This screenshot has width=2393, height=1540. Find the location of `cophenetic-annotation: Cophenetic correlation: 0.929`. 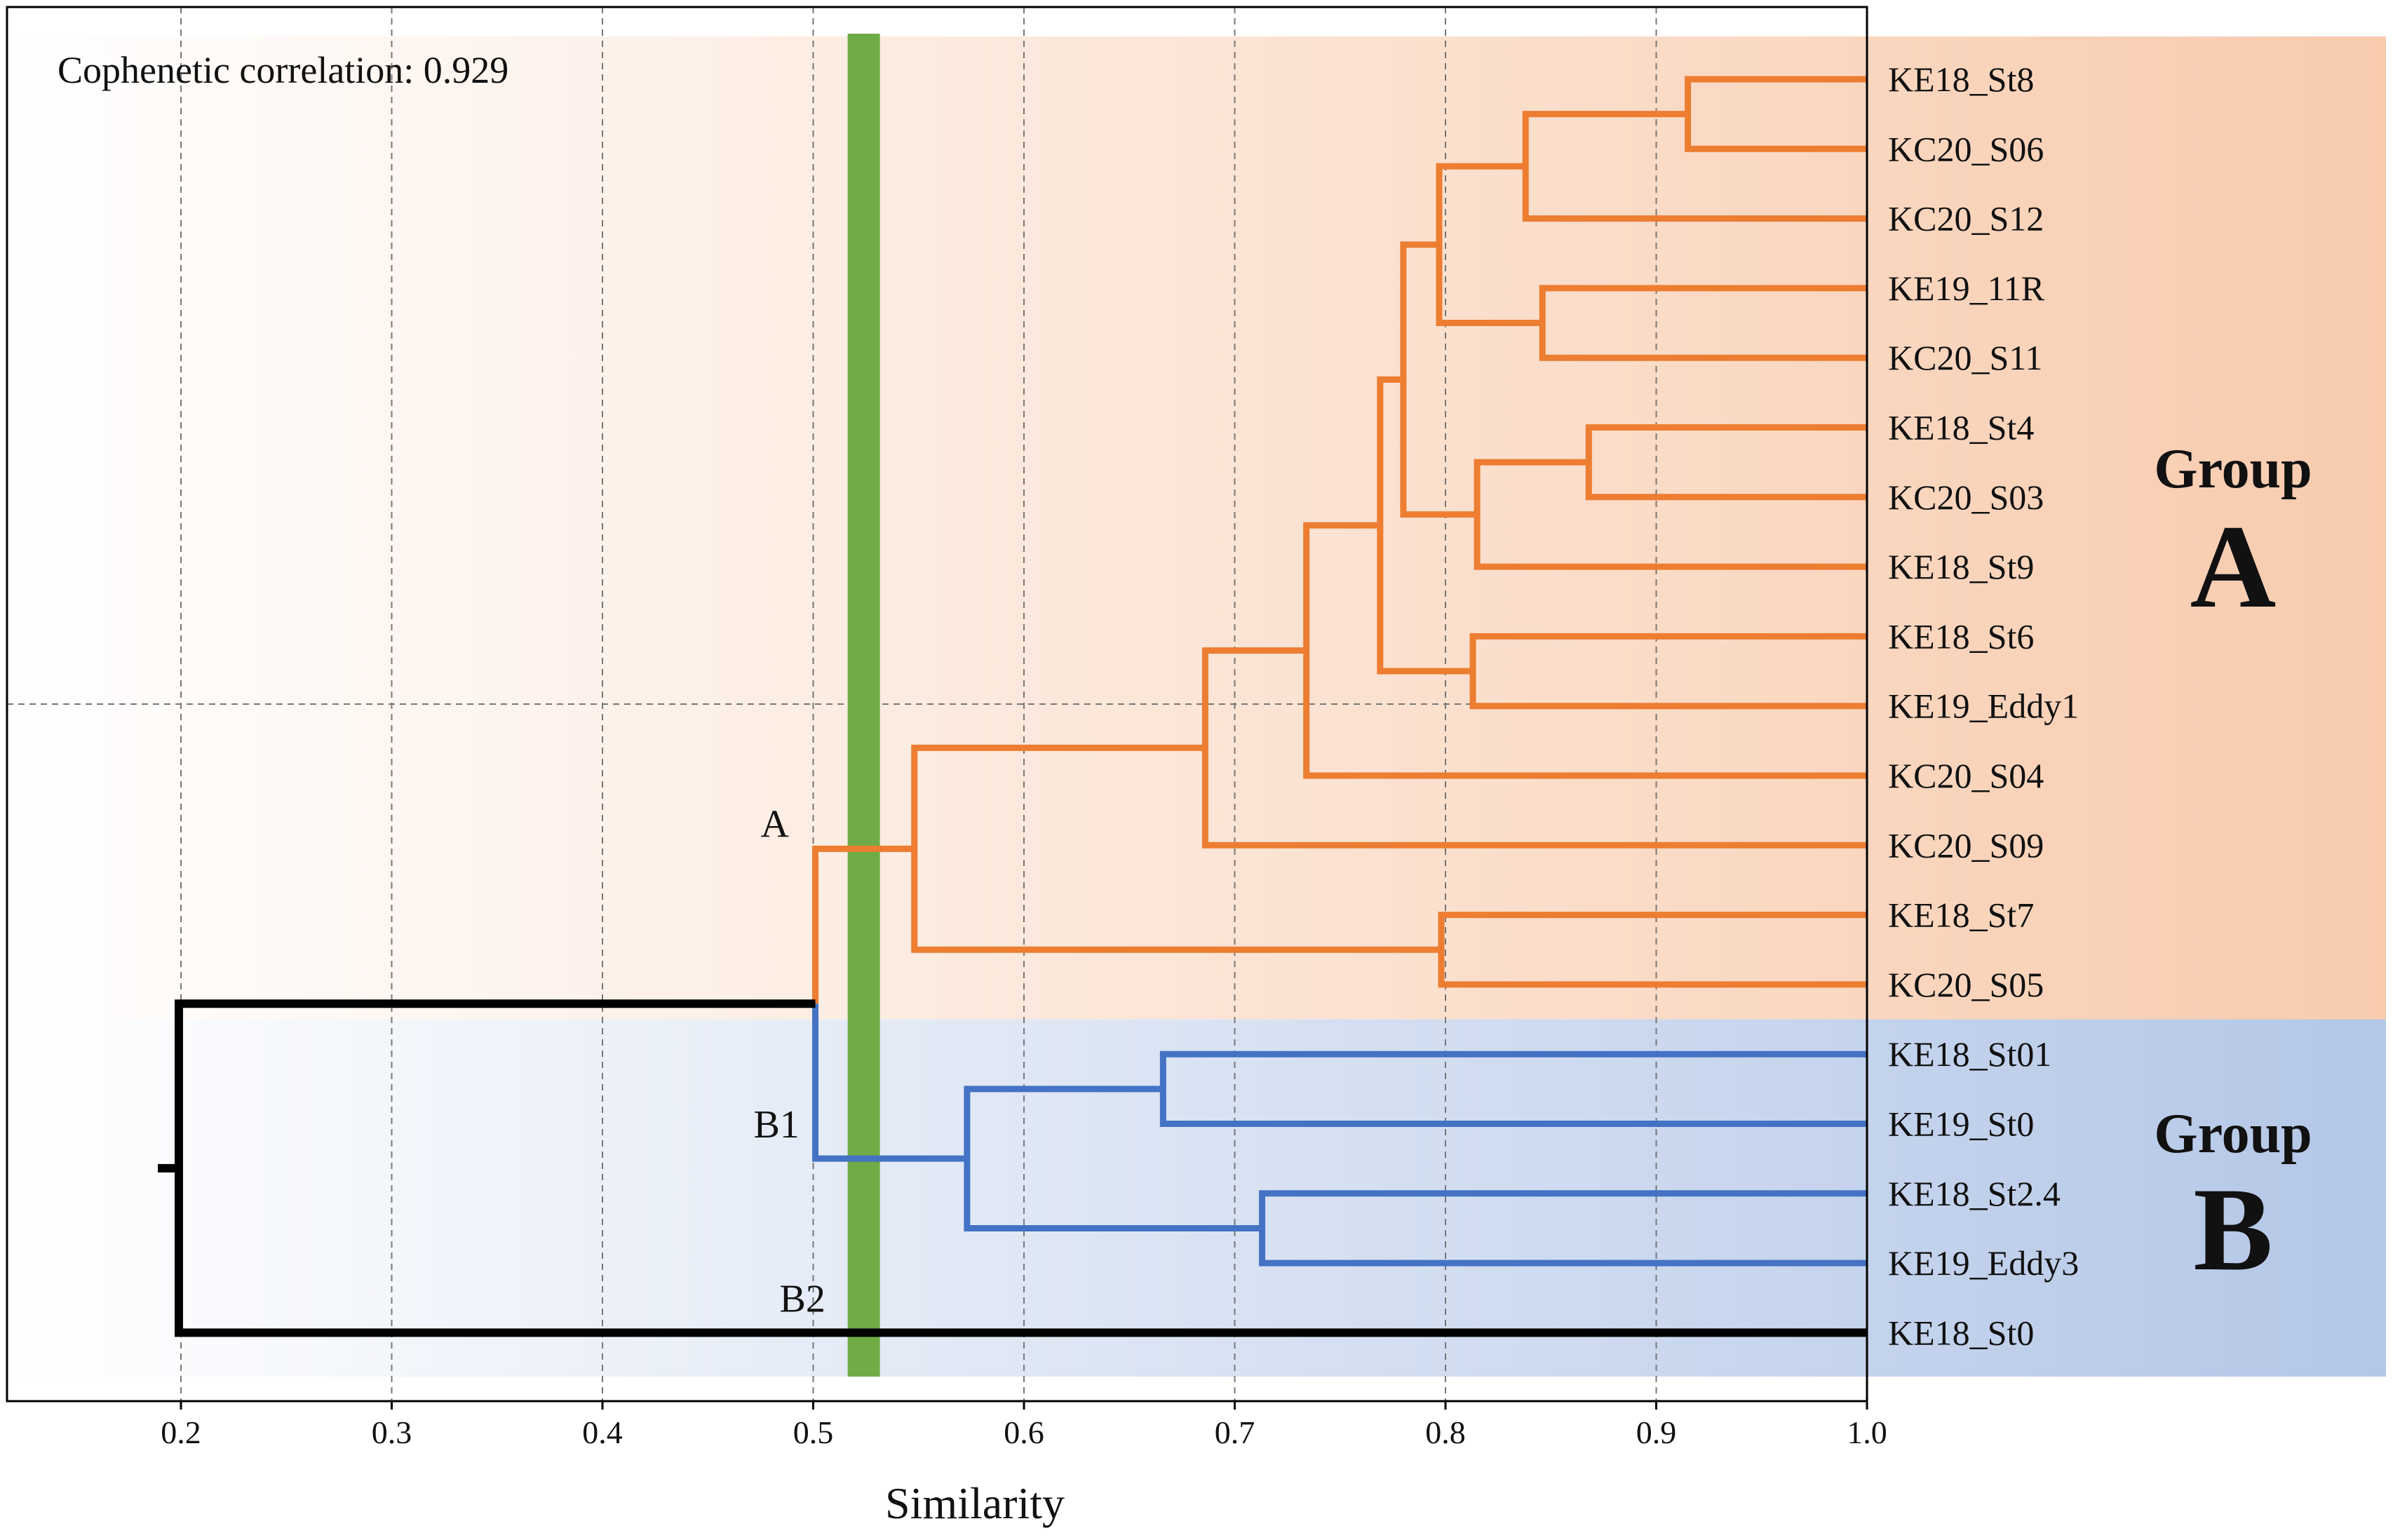

cophenetic-annotation: Cophenetic correlation: 0.929 is located at coordinates (283, 70).